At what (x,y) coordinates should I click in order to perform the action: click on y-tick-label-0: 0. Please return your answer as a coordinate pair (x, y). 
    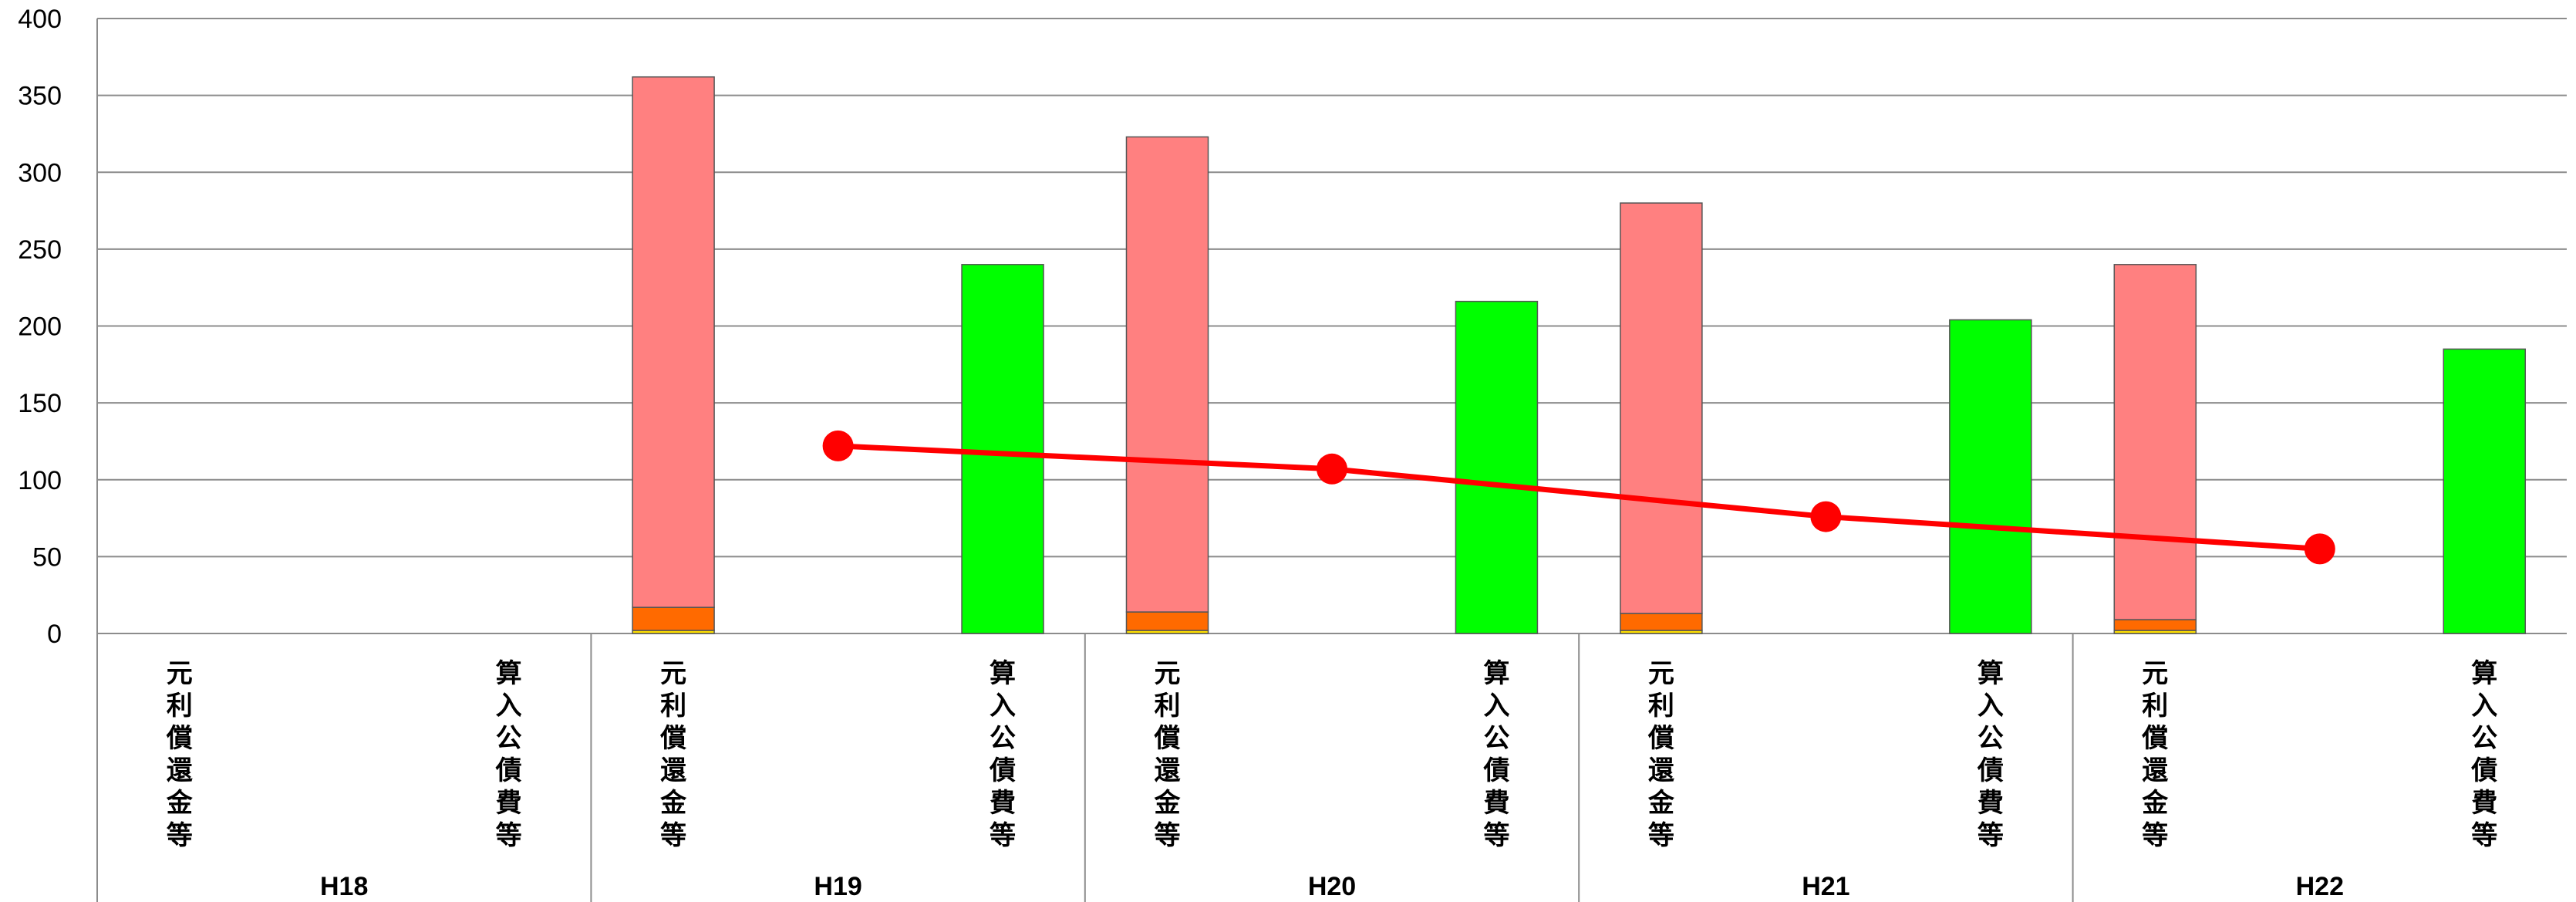
    Looking at the image, I should click on (54, 634).